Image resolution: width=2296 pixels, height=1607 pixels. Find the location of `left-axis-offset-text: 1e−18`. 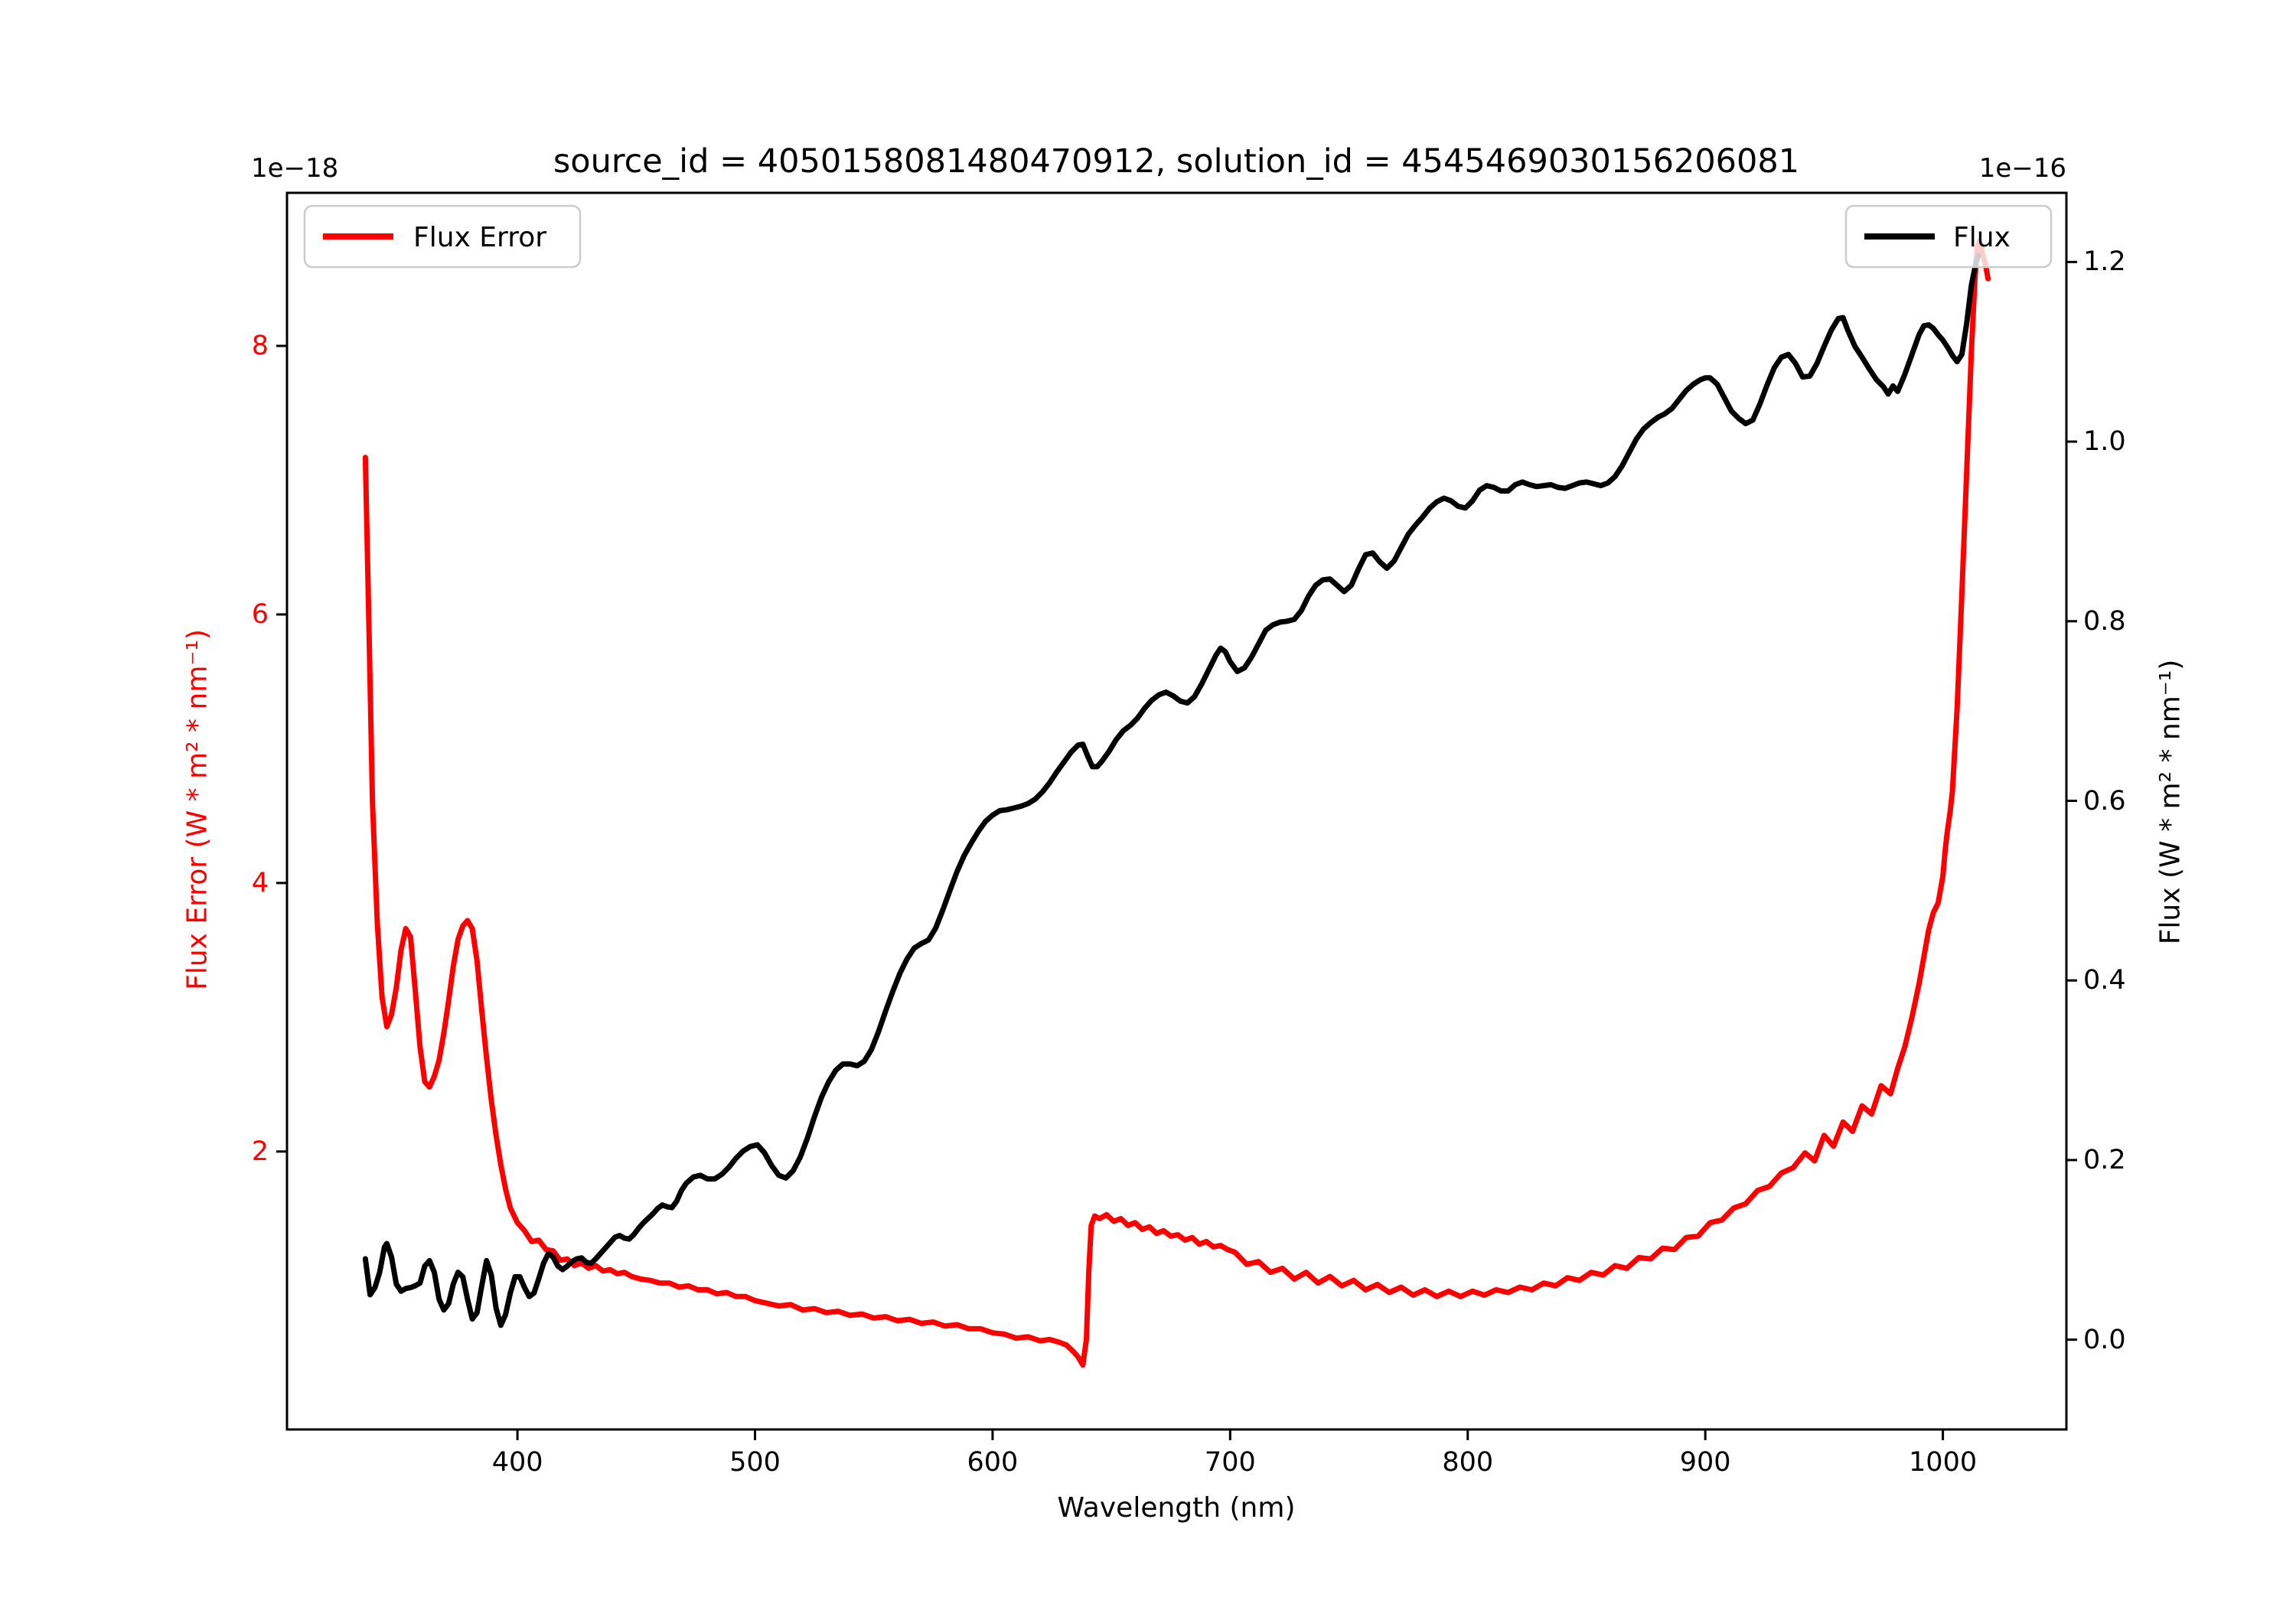

left-axis-offset-text: 1e−18 is located at coordinates (295, 168).